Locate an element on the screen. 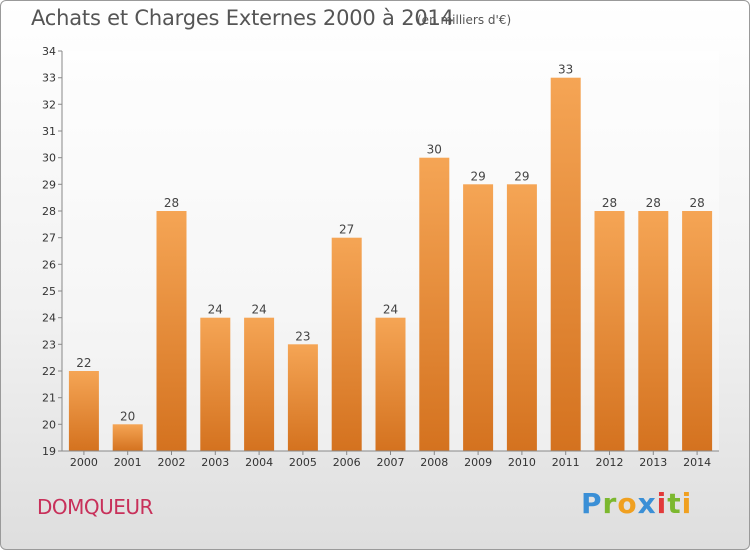 This screenshot has width=750, height=550. chart-subtitle: (en milliers d'€) is located at coordinates (464, 20).